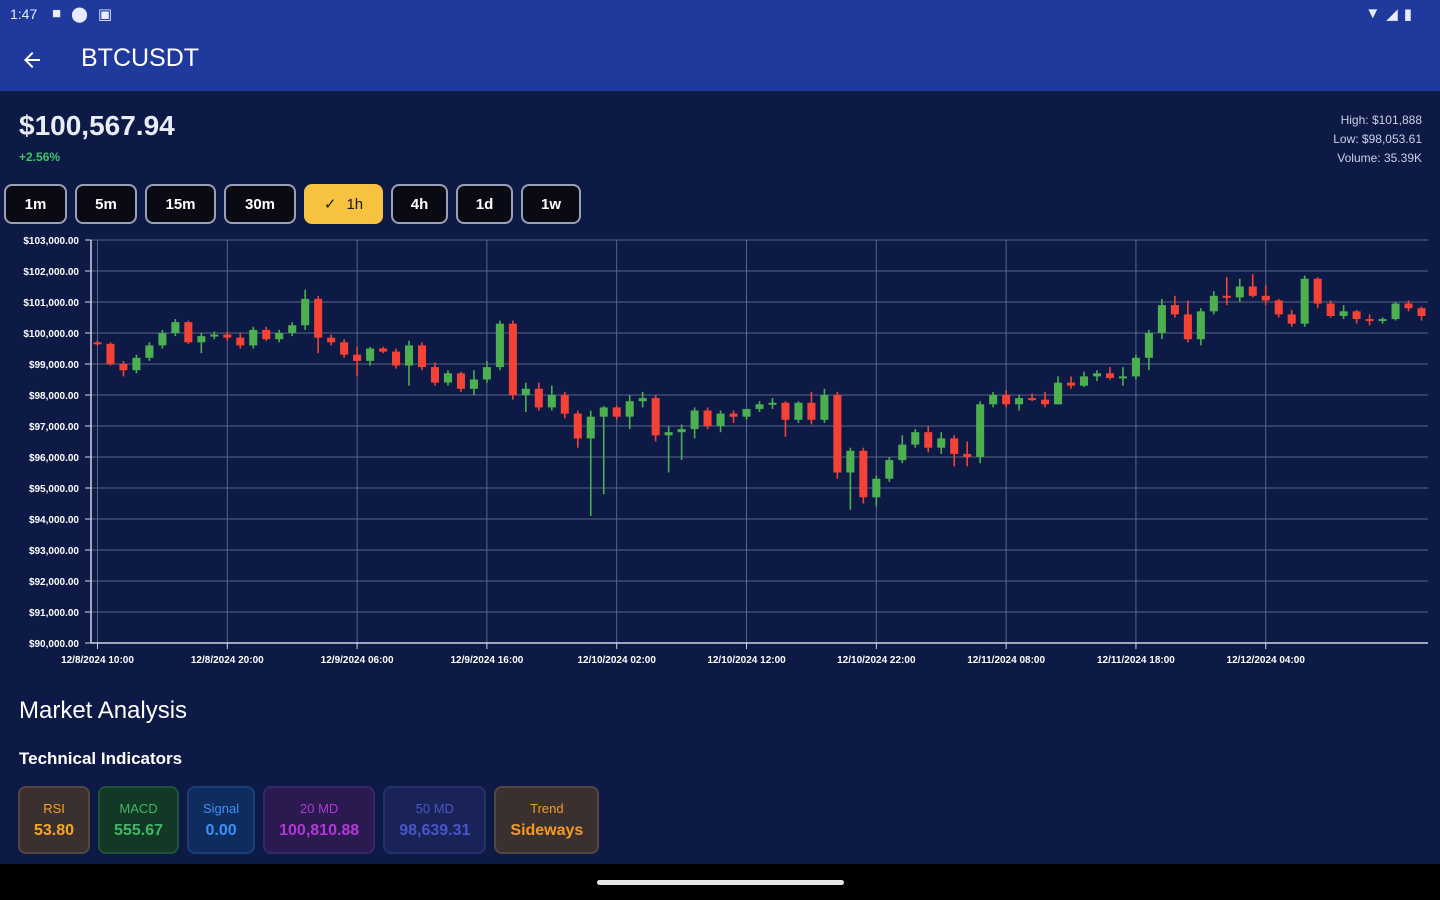 The width and height of the screenshot is (1440, 900). What do you see at coordinates (1381, 120) in the screenshot?
I see `high-value: High: $101,888` at bounding box center [1381, 120].